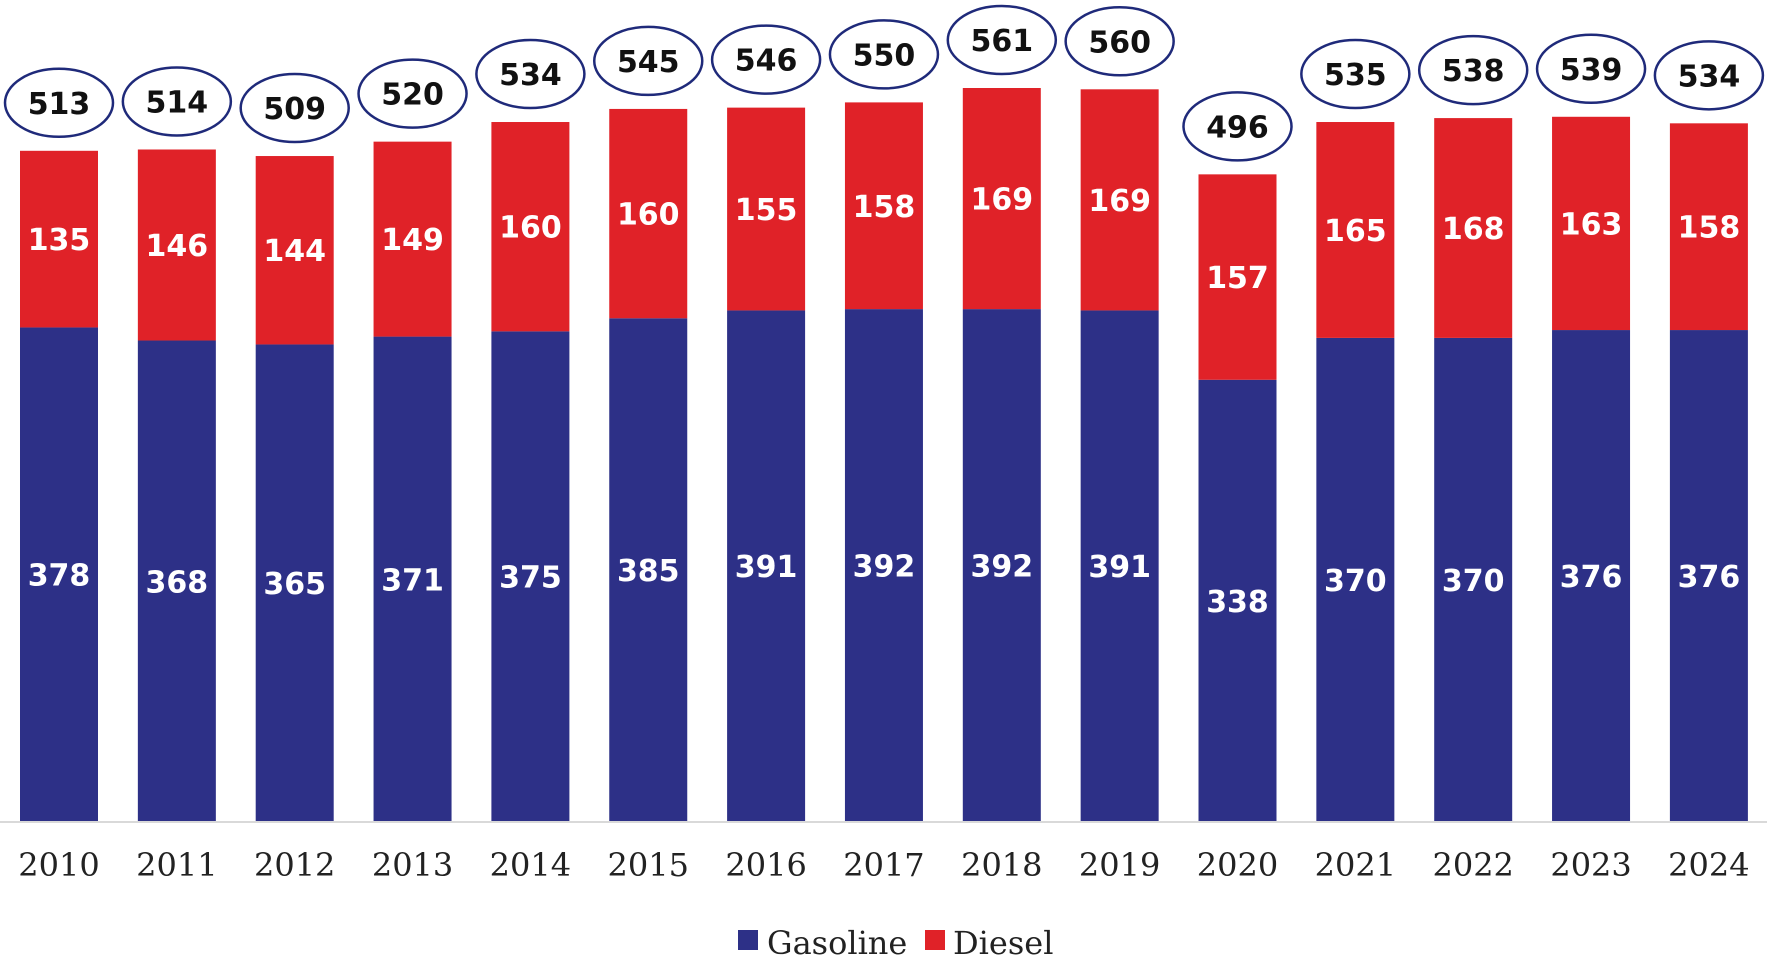  I want to click on label-diesel-2023: 163, so click(1591, 224).